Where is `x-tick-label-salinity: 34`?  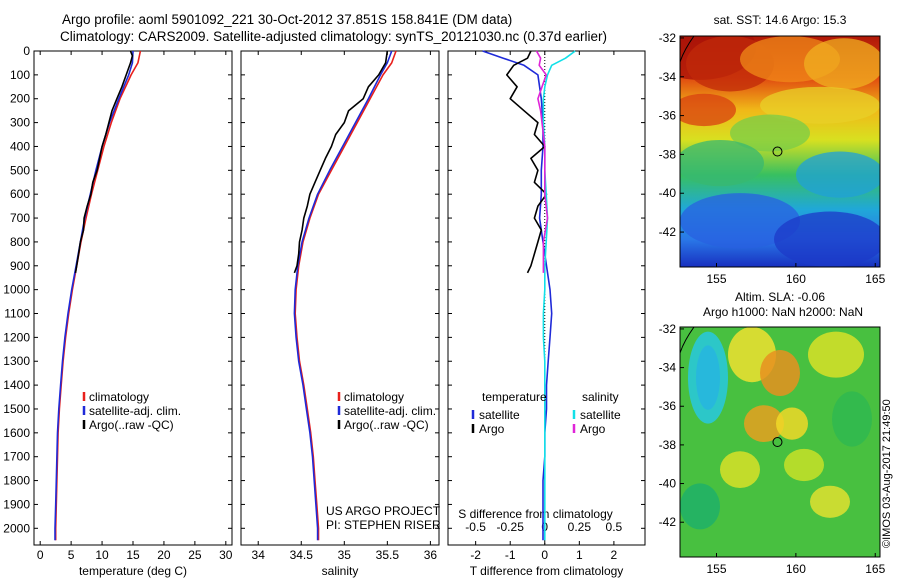 x-tick-label-salinity: 34 is located at coordinates (259, 555).